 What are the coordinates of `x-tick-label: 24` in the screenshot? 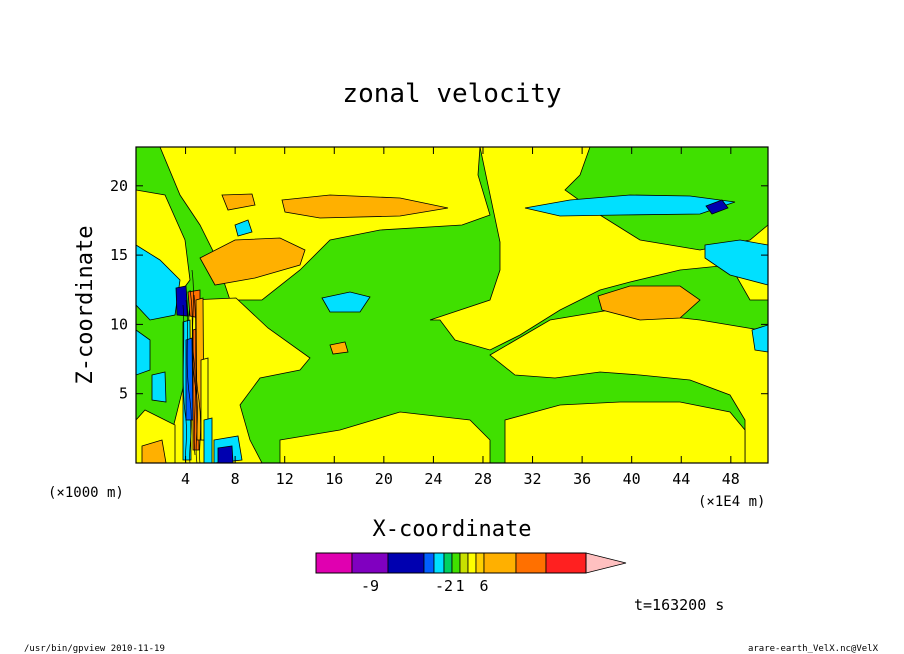 It's located at (433, 479).